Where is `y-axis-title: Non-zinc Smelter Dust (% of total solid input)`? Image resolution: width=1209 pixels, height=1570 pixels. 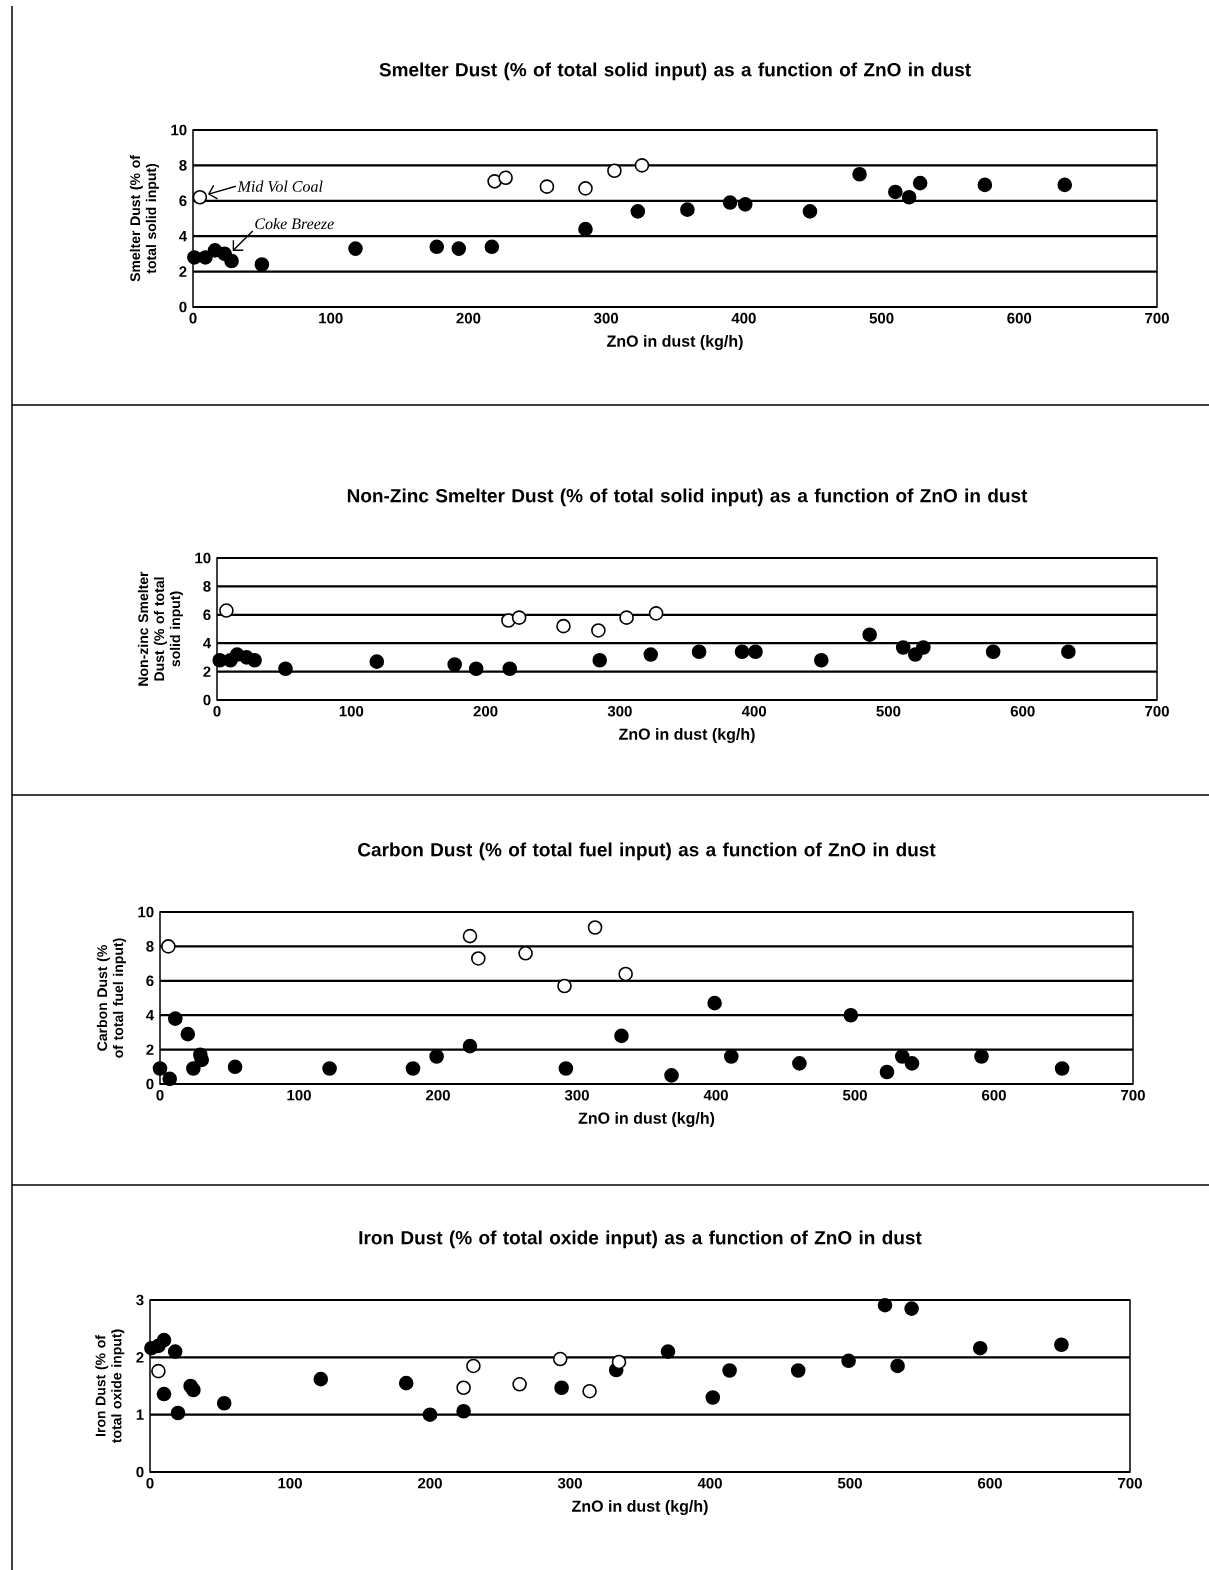 y-axis-title: Non-zinc Smelter Dust (% of total solid input) is located at coordinates (160, 628).